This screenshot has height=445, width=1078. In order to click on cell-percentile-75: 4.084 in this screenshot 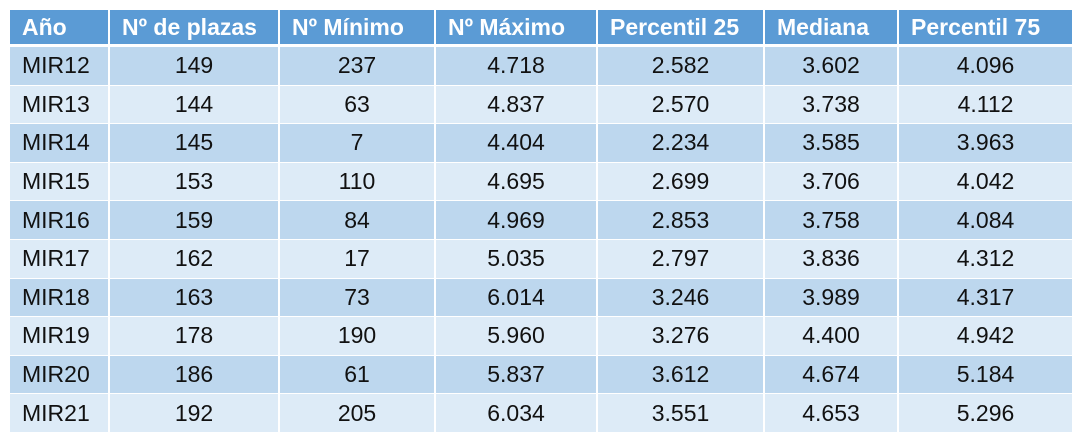, I will do `click(985, 220)`.